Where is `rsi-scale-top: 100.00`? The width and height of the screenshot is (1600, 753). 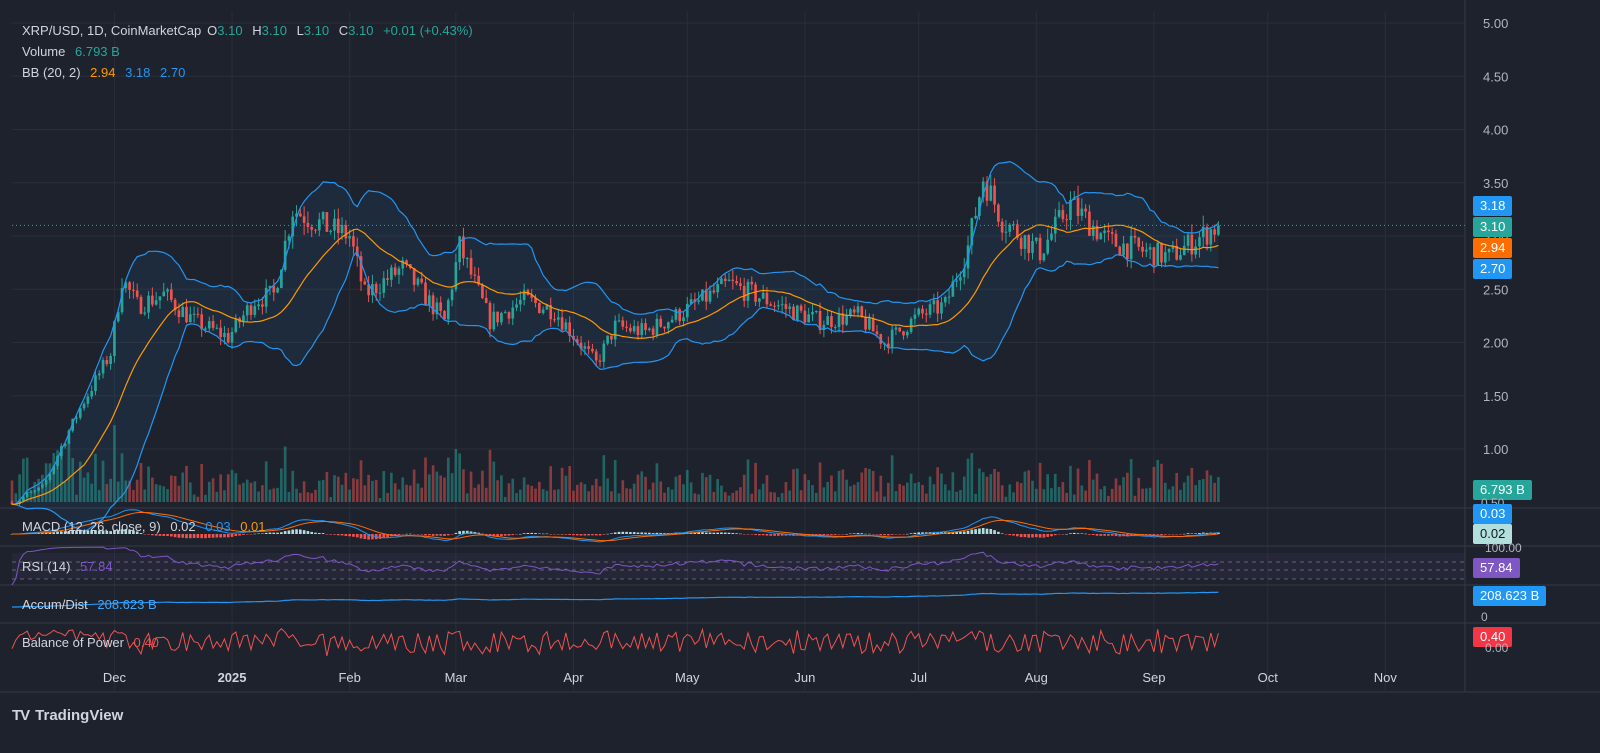
rsi-scale-top: 100.00 is located at coordinates (1503, 548).